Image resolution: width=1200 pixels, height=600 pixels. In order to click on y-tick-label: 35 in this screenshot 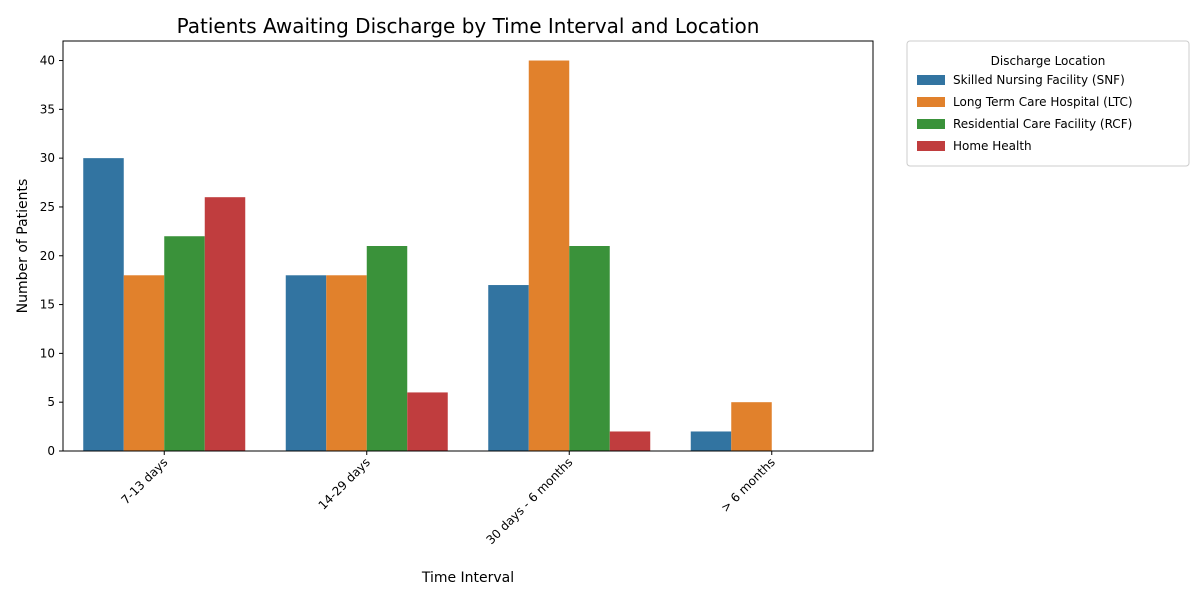, I will do `click(47, 109)`.